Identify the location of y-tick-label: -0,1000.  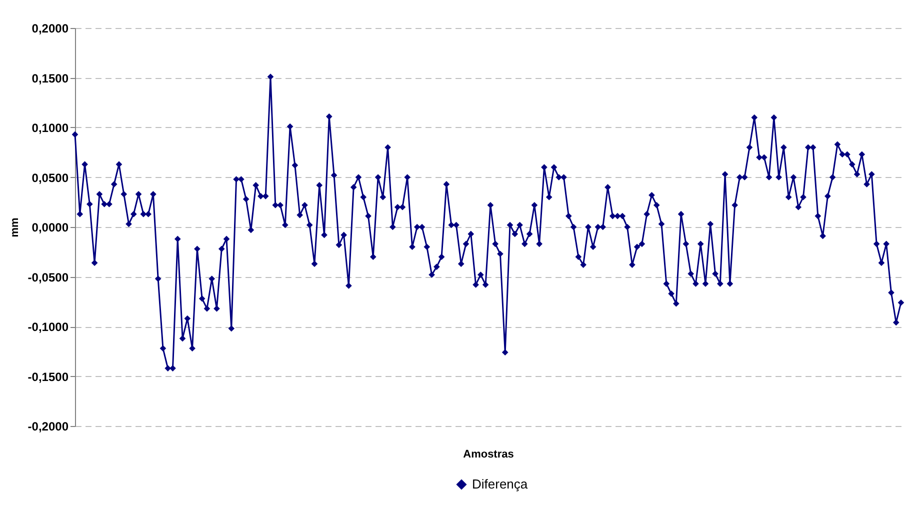
(48, 327).